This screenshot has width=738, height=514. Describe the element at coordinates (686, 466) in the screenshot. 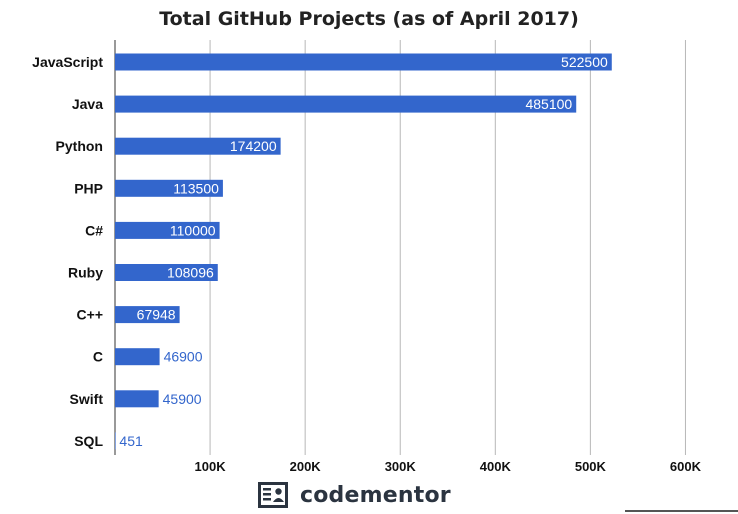

I see `x-tick-label: 600K` at that location.